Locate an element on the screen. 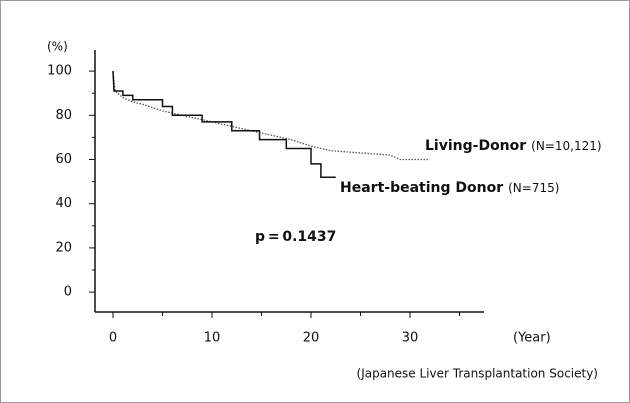 This screenshot has height=403, width=630. source: (Japanese Liver Transplantation Society) is located at coordinates (477, 374).